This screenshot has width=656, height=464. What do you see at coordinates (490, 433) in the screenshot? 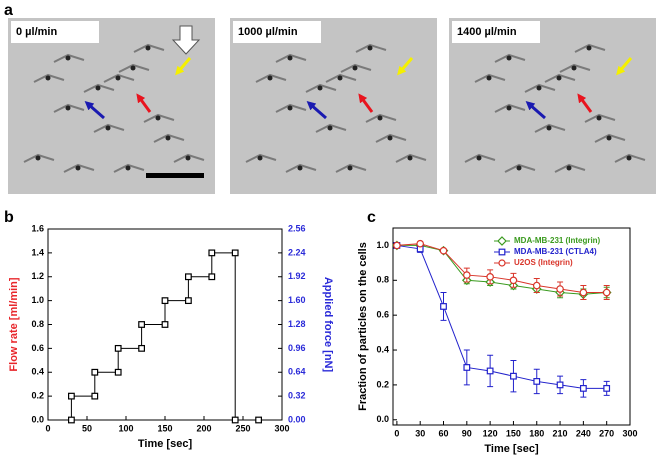
I see `x-tick-label: 120` at bounding box center [490, 433].